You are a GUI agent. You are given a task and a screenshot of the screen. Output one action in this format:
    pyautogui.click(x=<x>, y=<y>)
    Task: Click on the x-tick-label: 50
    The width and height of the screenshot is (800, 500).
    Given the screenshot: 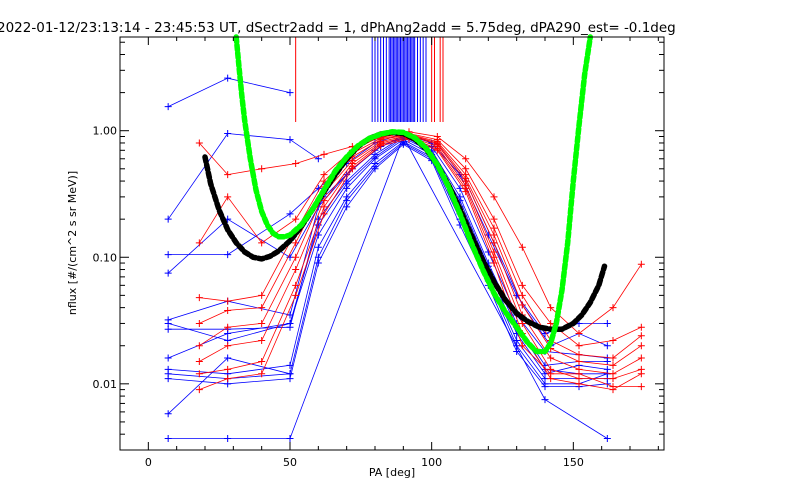 What is the action you would take?
    pyautogui.click(x=290, y=462)
    